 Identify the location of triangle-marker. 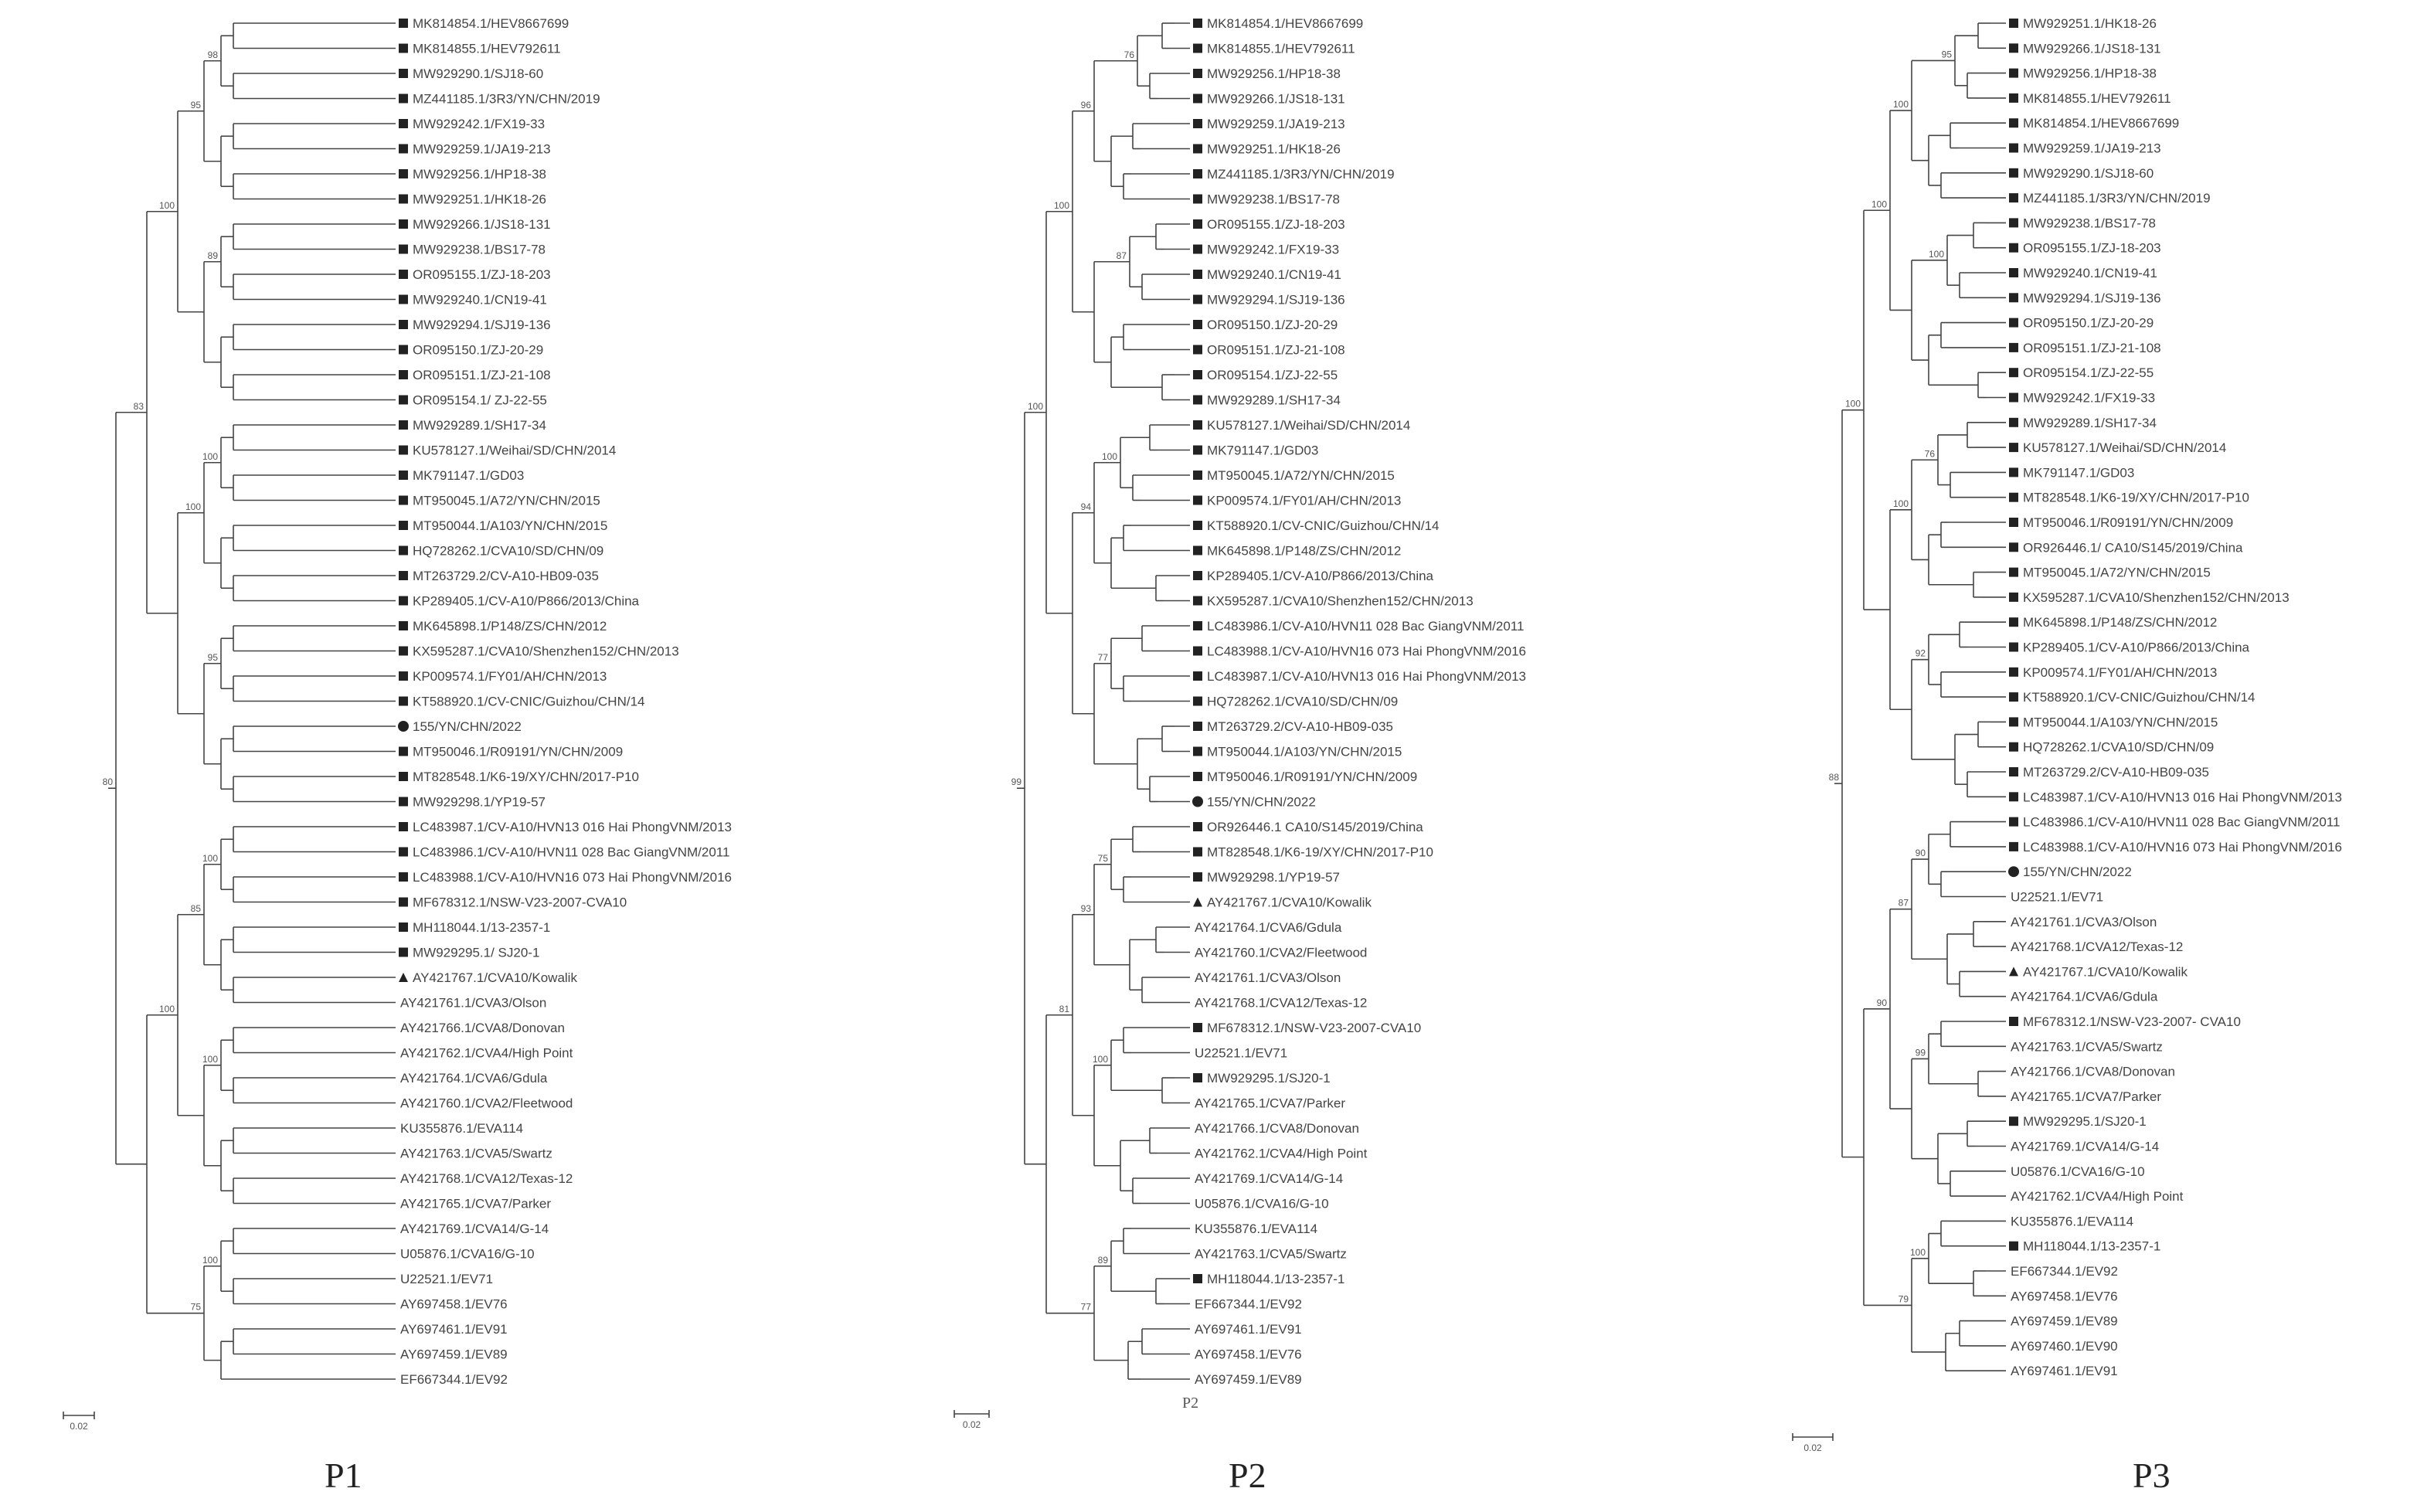
(1197, 902).